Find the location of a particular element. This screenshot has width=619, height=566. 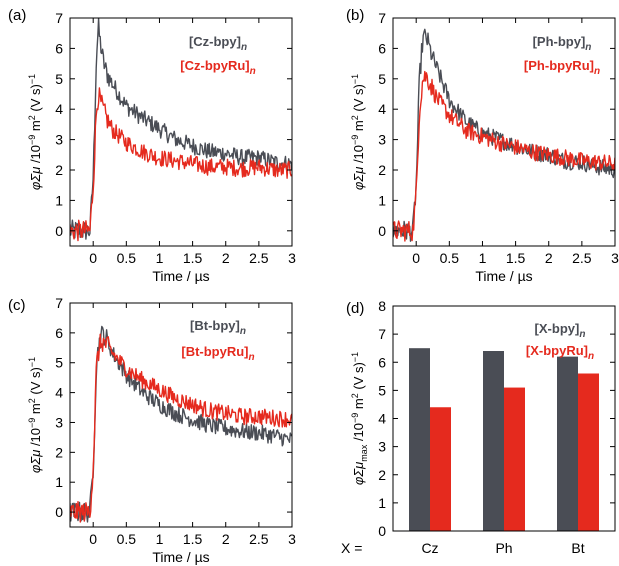

y-axis-label: φΣμmax /10−9 m2 (V s)−1 is located at coordinates (359, 418).